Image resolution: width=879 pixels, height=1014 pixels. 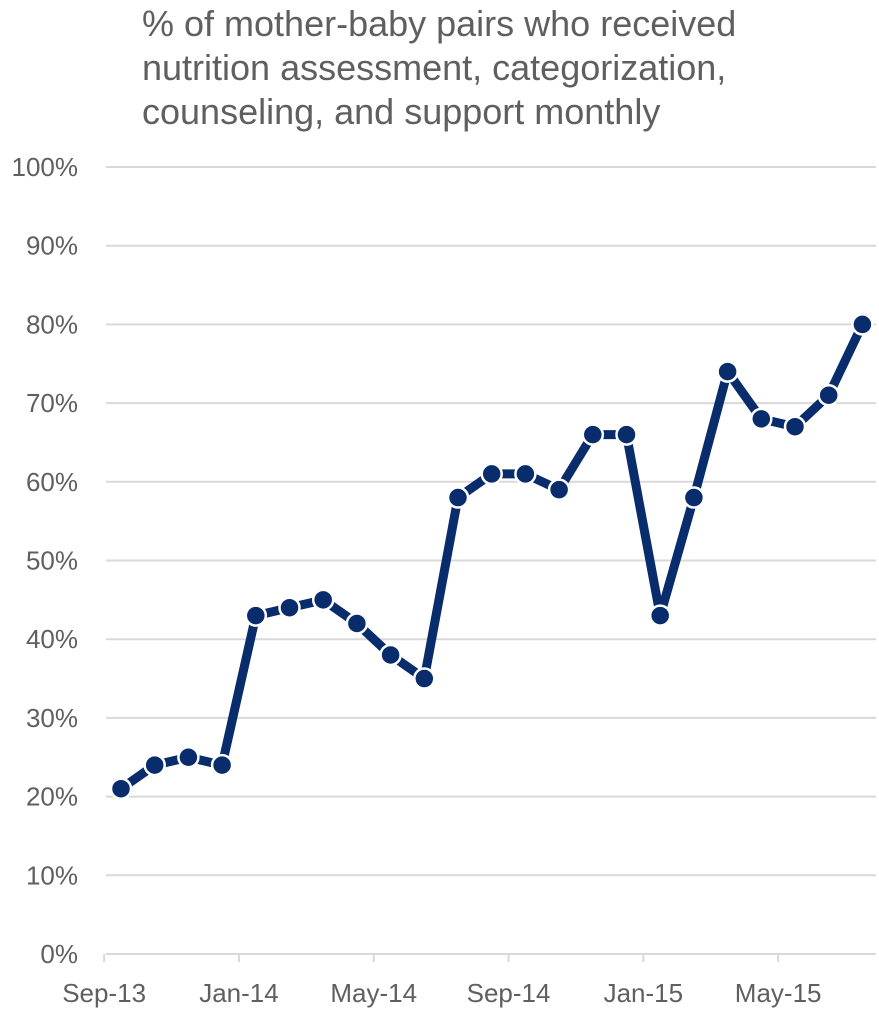 I want to click on chart-title-line-2: nutrition assessment, categorization,, so click(x=434, y=67).